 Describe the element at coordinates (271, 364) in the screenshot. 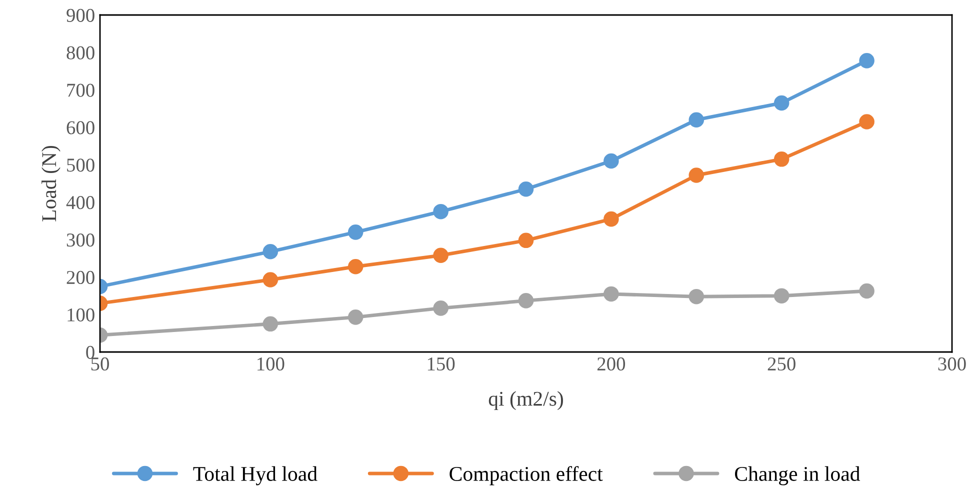

I see `x-tick-label: 100` at that location.